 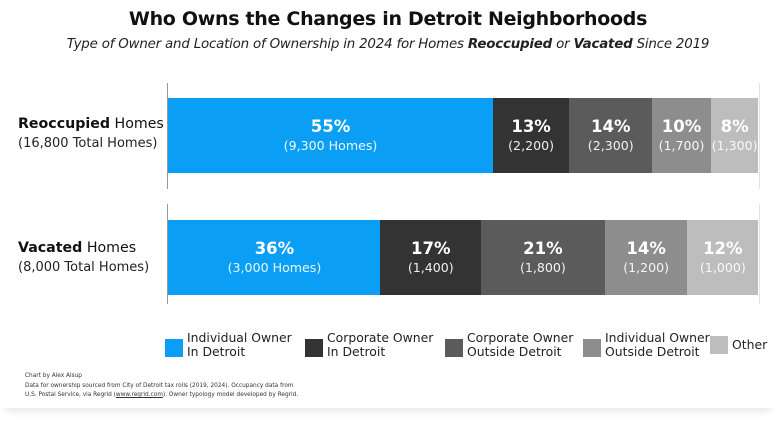 I want to click on bar-segment-corporate-in-detroit: 13% (2,200), so click(x=531, y=135).